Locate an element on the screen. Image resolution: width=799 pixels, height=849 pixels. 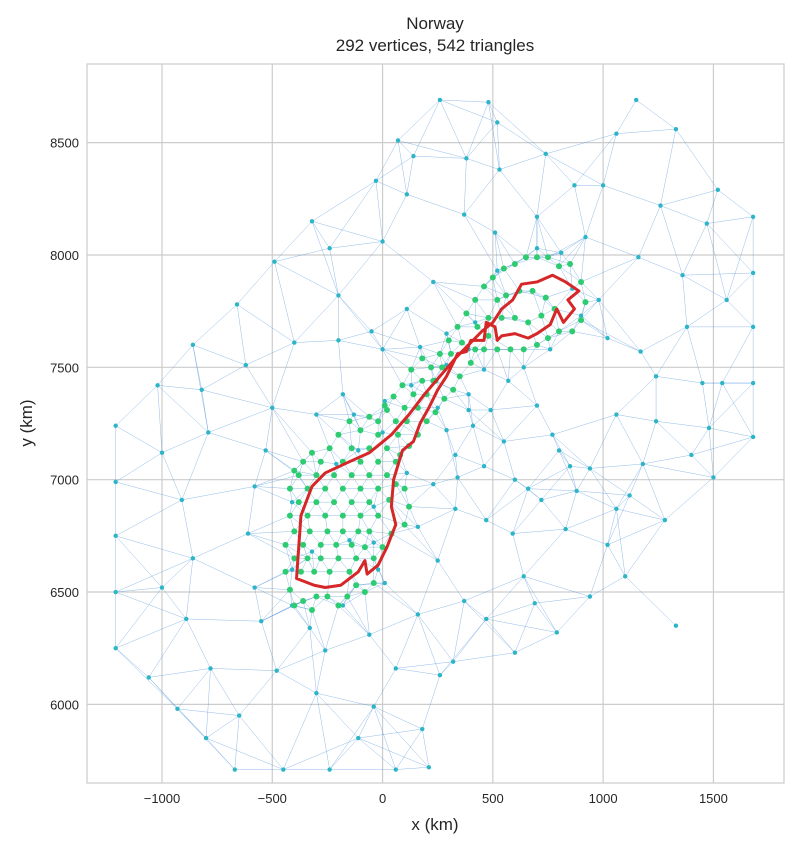
y-tick-label: 8000 is located at coordinates (64, 255).